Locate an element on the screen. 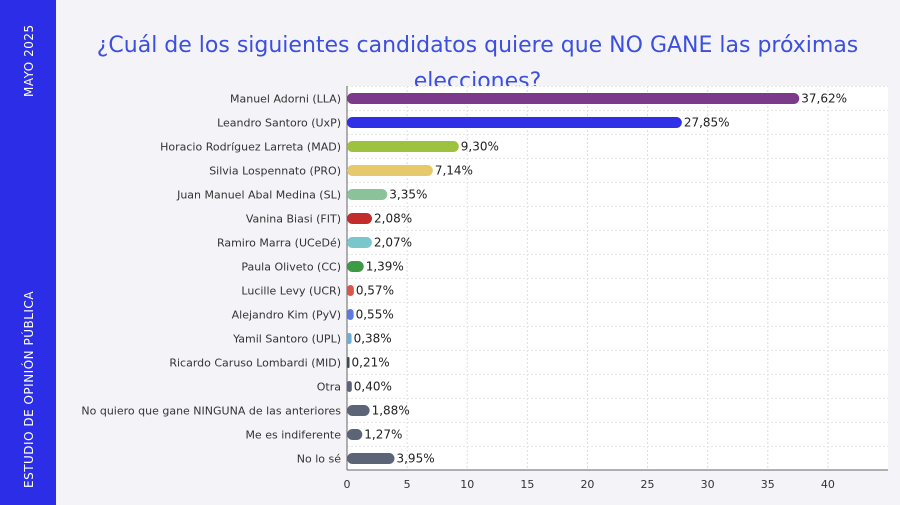  data-label: 1,27% is located at coordinates (383, 435).